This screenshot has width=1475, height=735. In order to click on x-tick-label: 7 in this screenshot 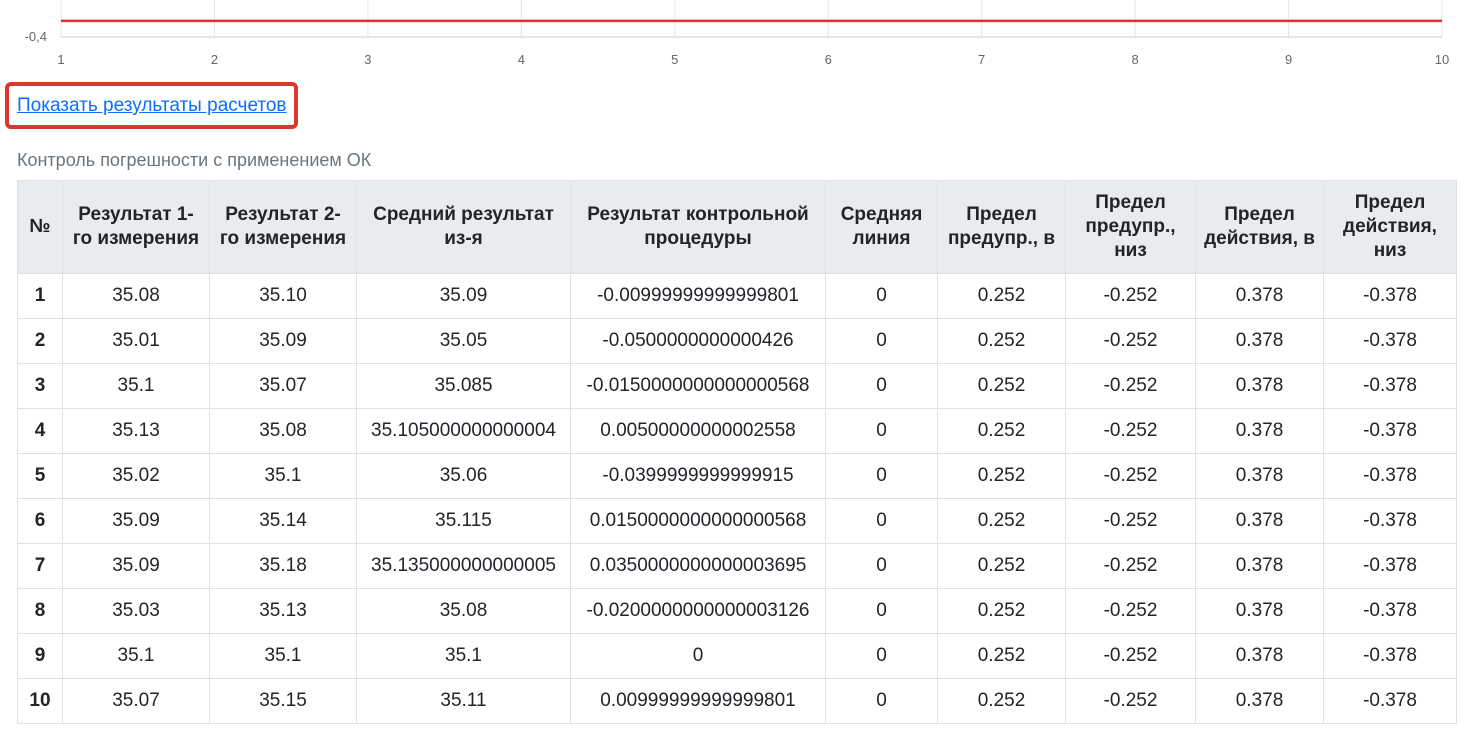, I will do `click(981, 59)`.